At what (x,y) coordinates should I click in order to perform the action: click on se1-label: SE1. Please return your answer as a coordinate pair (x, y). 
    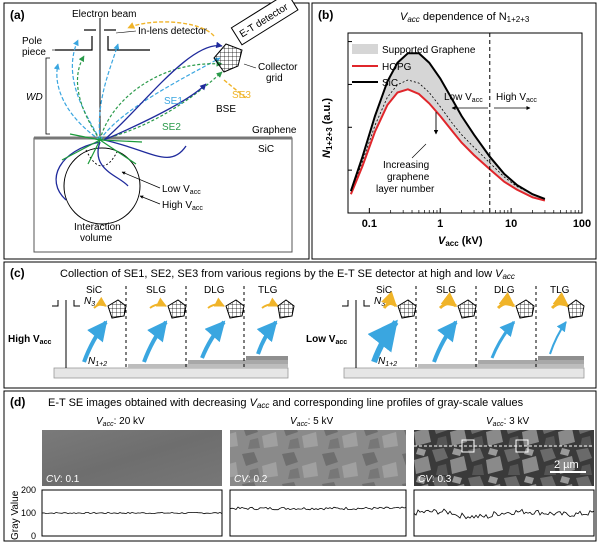
    Looking at the image, I should click on (173, 101).